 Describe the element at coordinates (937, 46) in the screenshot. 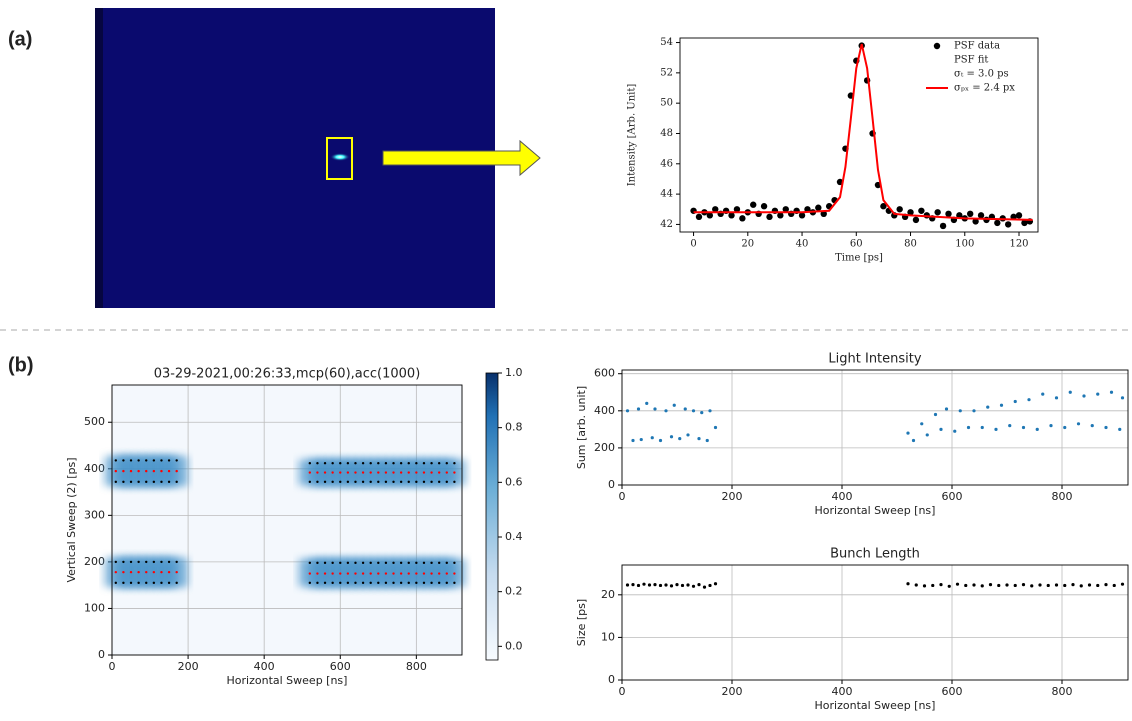

I see `legend-marker` at that location.